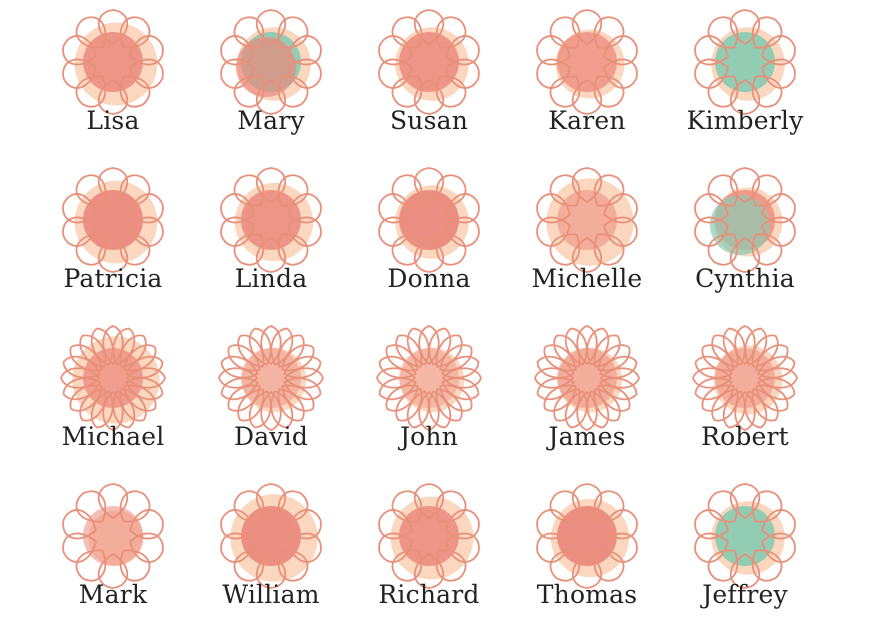 Image resolution: width=880 pixels, height=638 pixels. I want to click on flower-name-label: Robert, so click(745, 436).